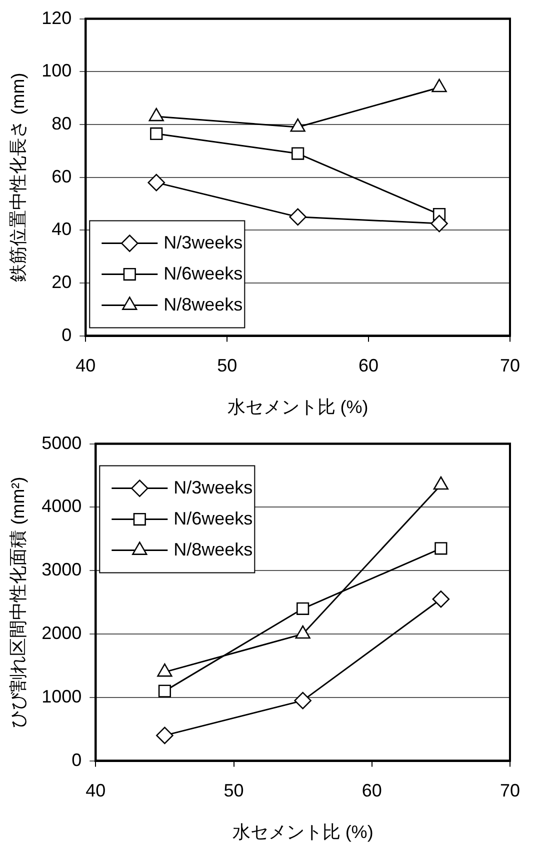 Image resolution: width=534 pixels, height=850 pixels. I want to click on y-tick-label: 40, so click(62, 229).